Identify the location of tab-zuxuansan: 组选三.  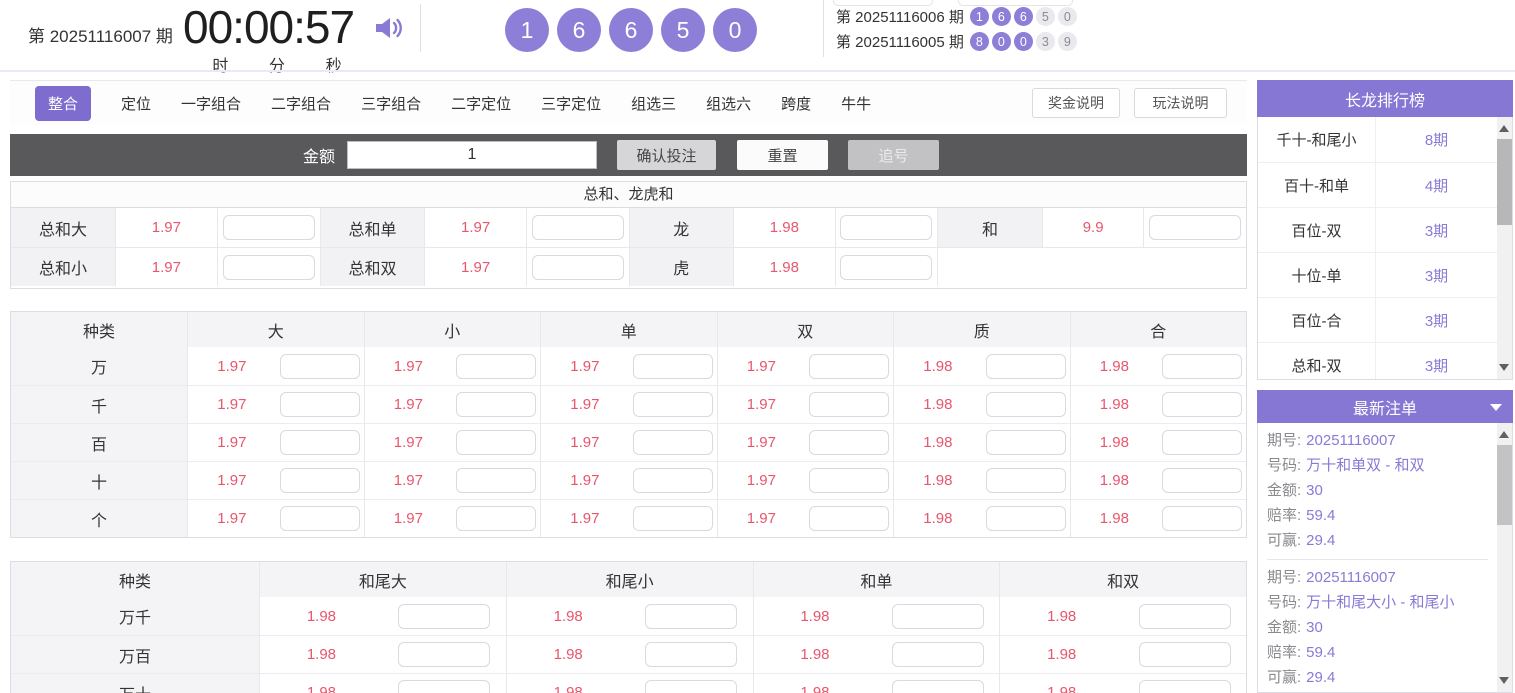
(654, 104).